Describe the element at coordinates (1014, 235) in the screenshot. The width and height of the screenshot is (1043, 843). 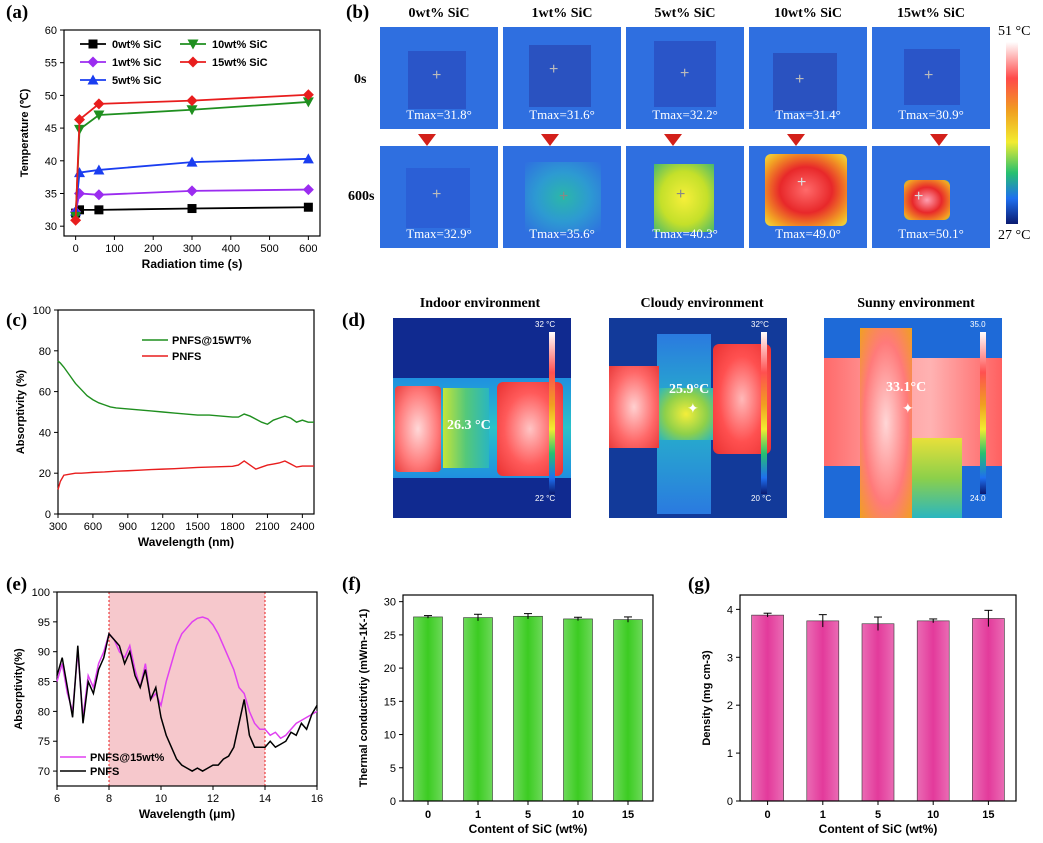
I see `scale-min-label: 27 °C` at that location.